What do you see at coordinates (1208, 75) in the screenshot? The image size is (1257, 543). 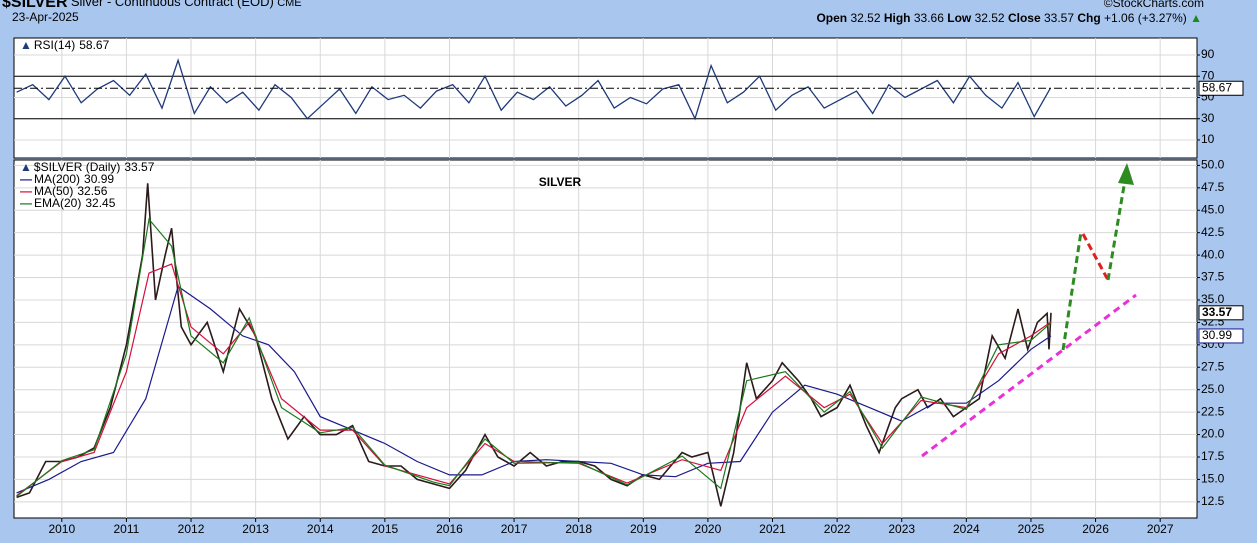 I see `y-tick-label: 70` at bounding box center [1208, 75].